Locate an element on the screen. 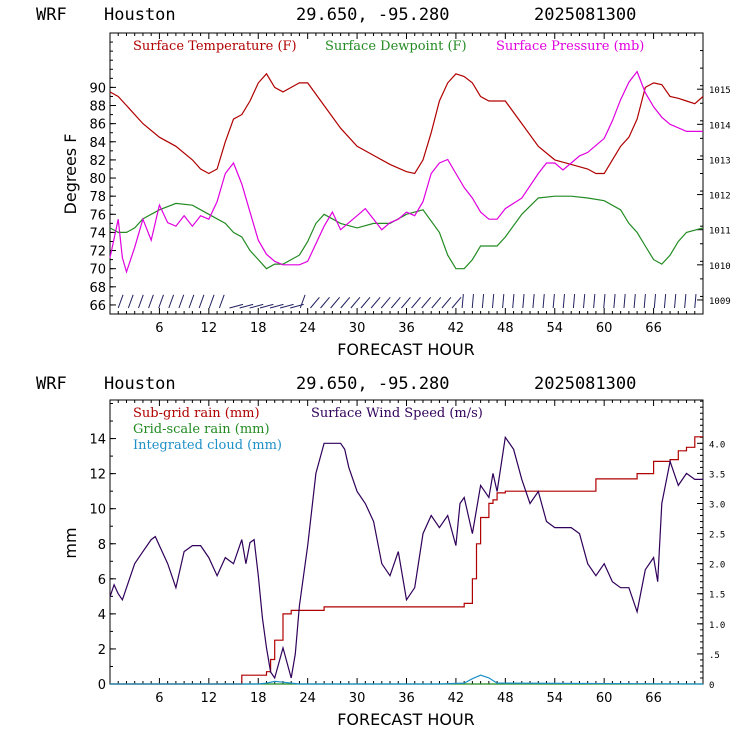 This screenshot has width=740, height=740. top-ytick-label: 74 is located at coordinates (97, 233).